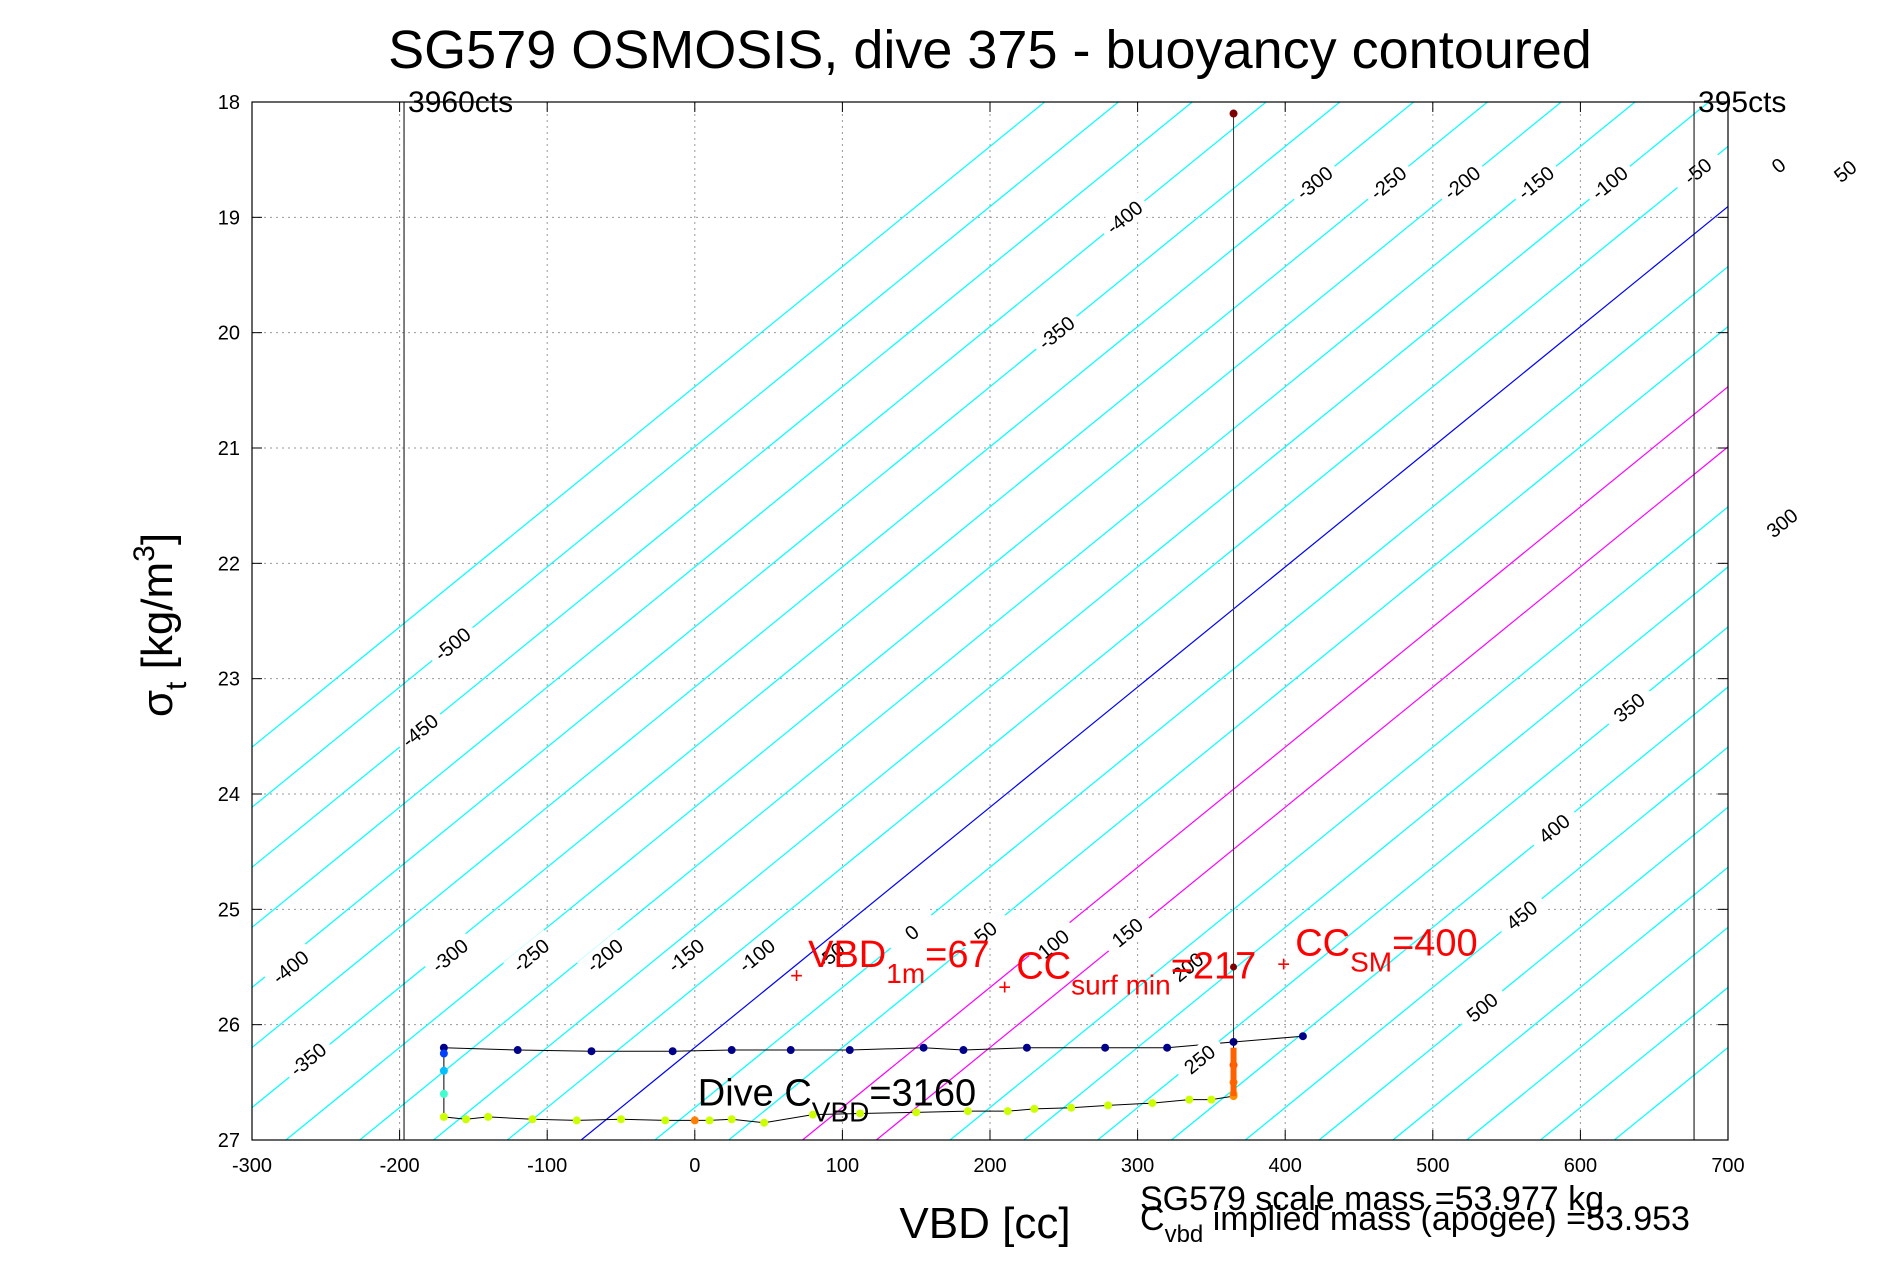 Image resolution: width=1891 pixels, height=1267 pixels. I want to click on x-axis-label: VBD [cc], so click(984, 1223).